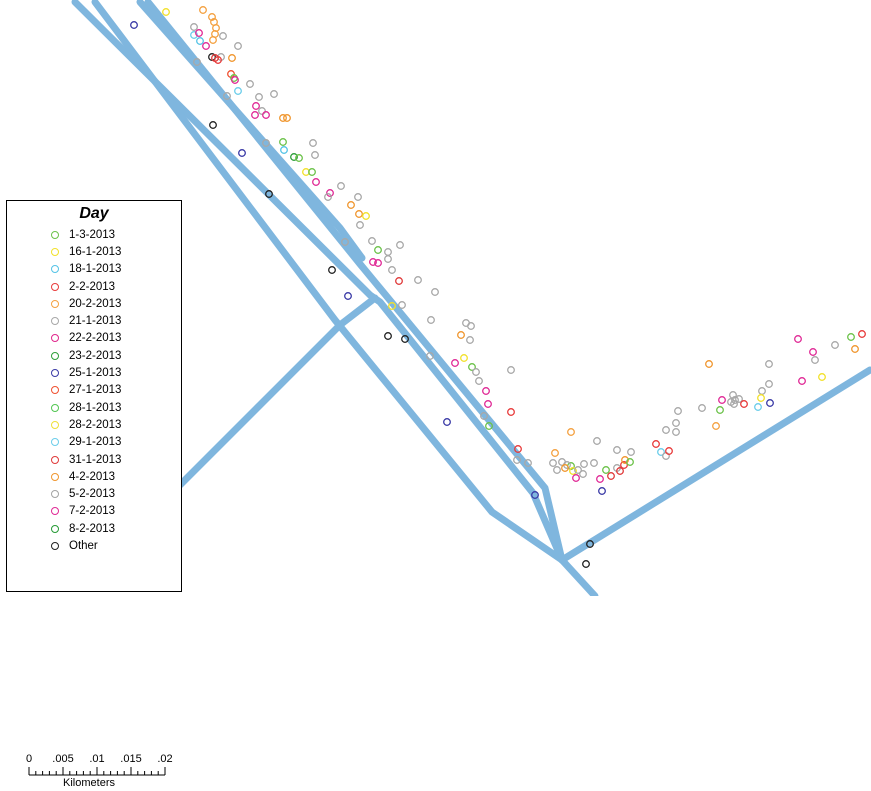 This screenshot has width=871, height=791. What do you see at coordinates (95, 424) in the screenshot?
I see `legend-item-label: 28-2-2013` at bounding box center [95, 424].